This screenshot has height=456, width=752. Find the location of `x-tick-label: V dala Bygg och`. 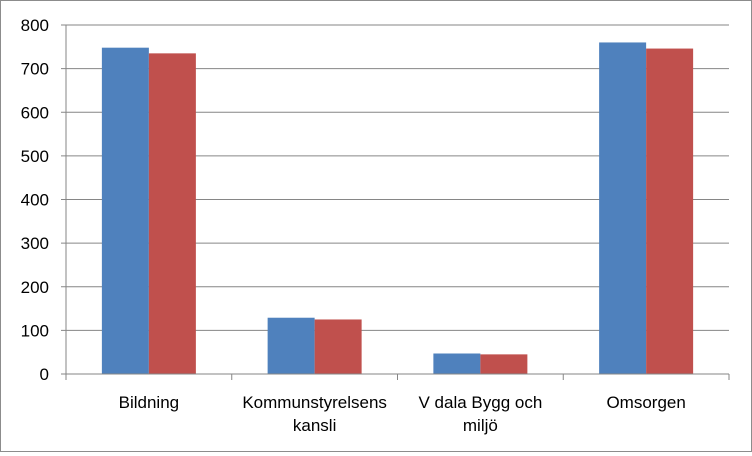

x-tick-label: V dala Bygg och is located at coordinates (480, 402).